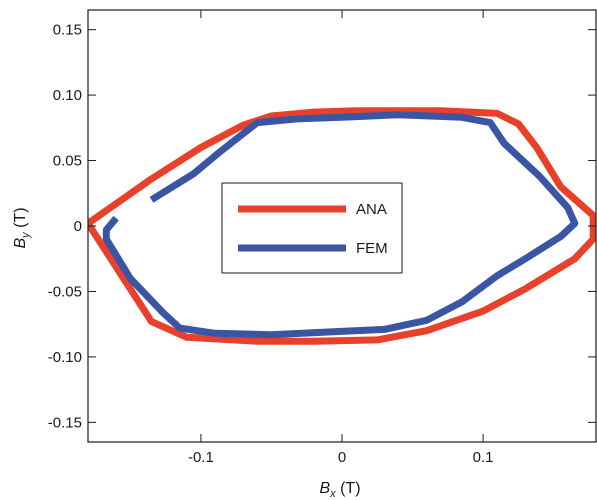 The width and height of the screenshot is (597, 500). I want to click on legend-label-fem: FEM, so click(372, 248).